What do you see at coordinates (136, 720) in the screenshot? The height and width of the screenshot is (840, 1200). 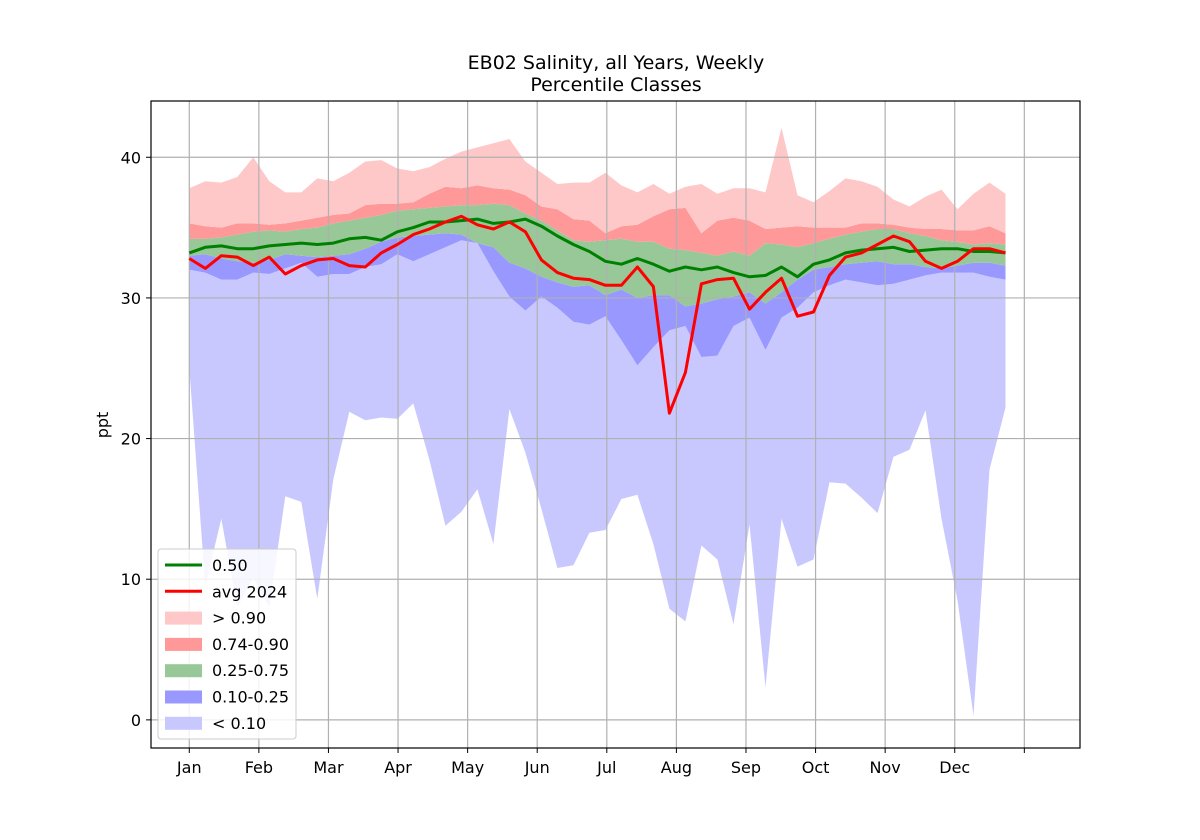 I see `y-tick-label: 0` at bounding box center [136, 720].